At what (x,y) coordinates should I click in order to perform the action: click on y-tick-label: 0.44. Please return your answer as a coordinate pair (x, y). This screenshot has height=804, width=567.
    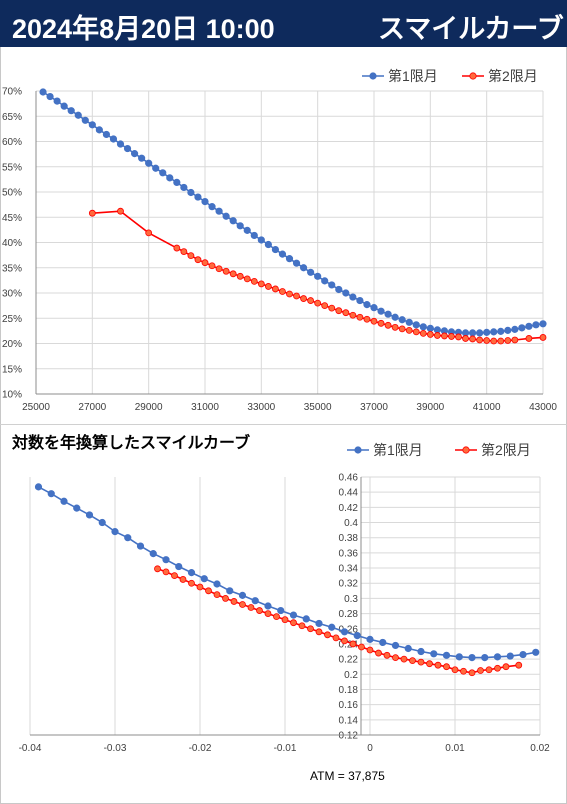
    Looking at the image, I should click on (349, 493).